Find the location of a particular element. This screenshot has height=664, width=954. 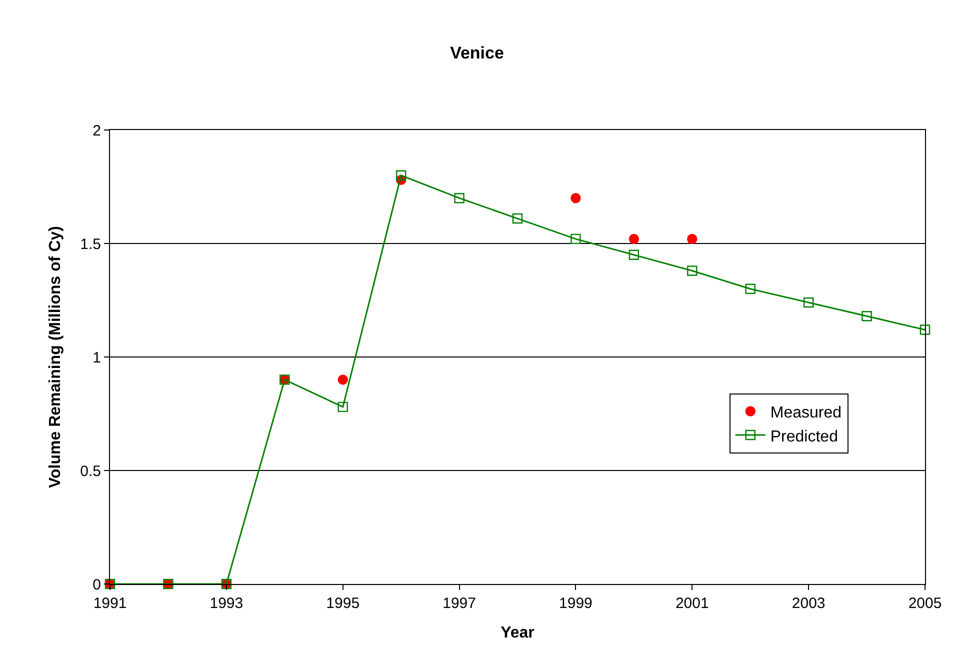

legend-label: Measured is located at coordinates (806, 413).